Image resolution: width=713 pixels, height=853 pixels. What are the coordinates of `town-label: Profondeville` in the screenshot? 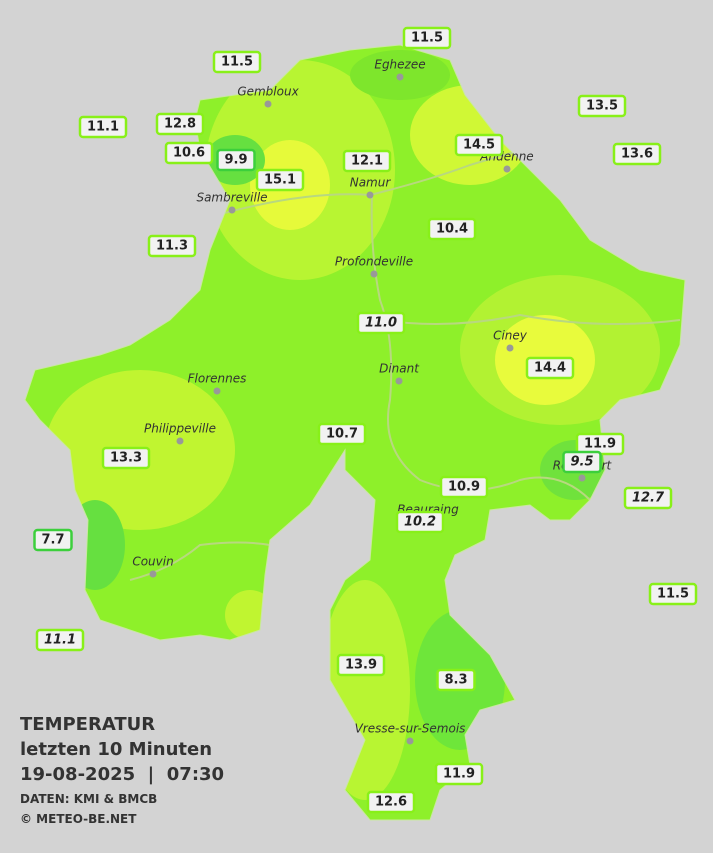 It's located at (374, 262).